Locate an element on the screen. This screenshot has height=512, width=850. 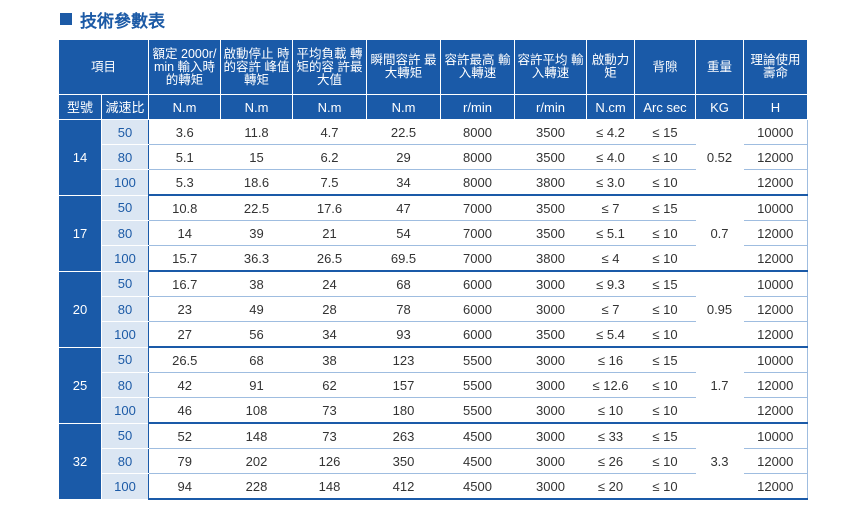
table-row: 20 50 16.7 38 24 68 6000 3000 ≤ 9.3 ≤ 15 0.95 10000 is located at coordinates (433, 309).